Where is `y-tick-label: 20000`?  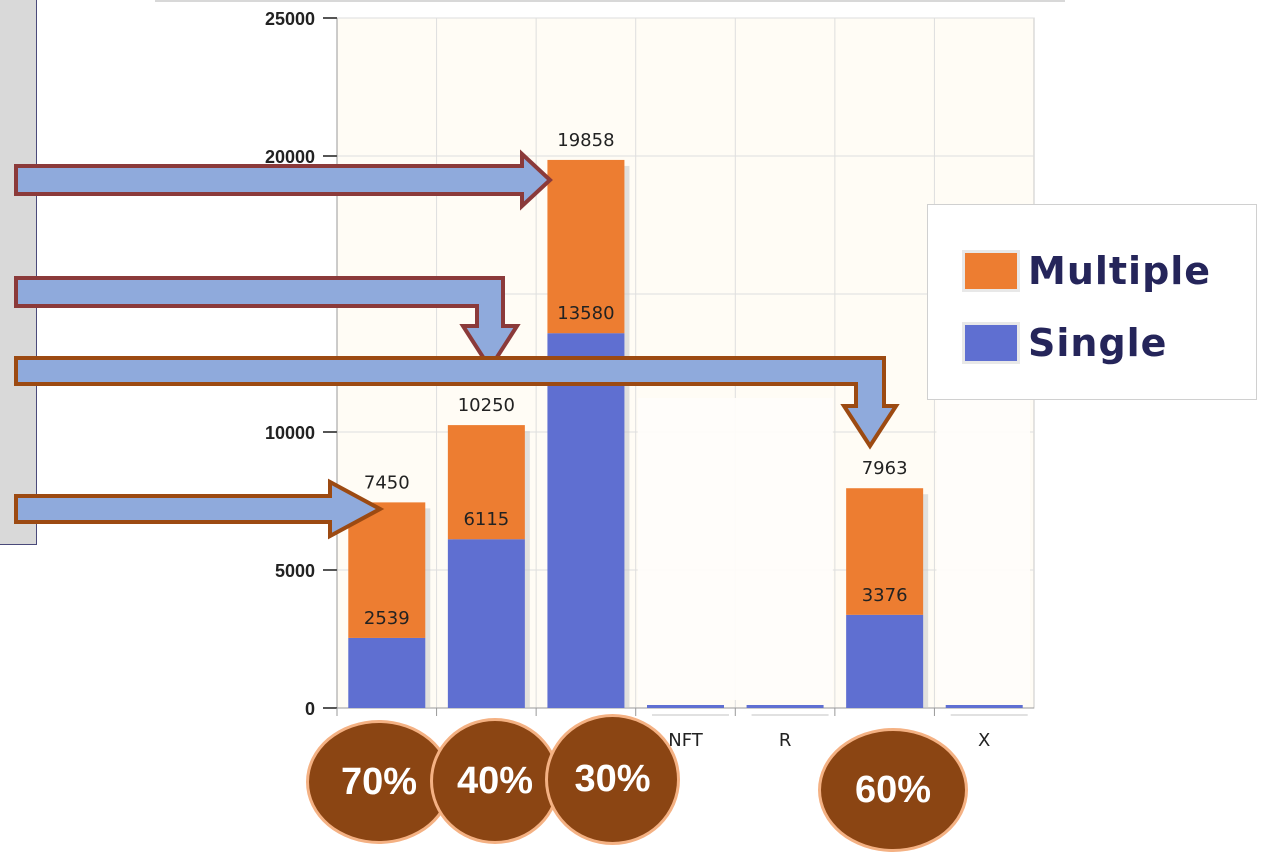
y-tick-label: 20000 is located at coordinates (290, 157).